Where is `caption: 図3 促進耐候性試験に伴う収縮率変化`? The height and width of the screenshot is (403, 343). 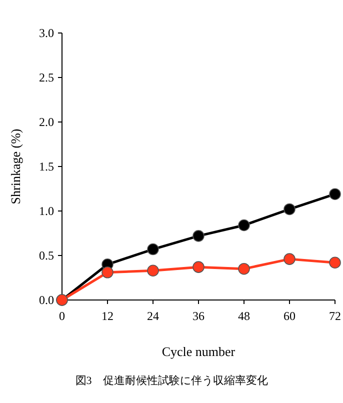
caption: 図3 促進耐候性試験に伴う収縮率変化 is located at coordinates (171, 380).